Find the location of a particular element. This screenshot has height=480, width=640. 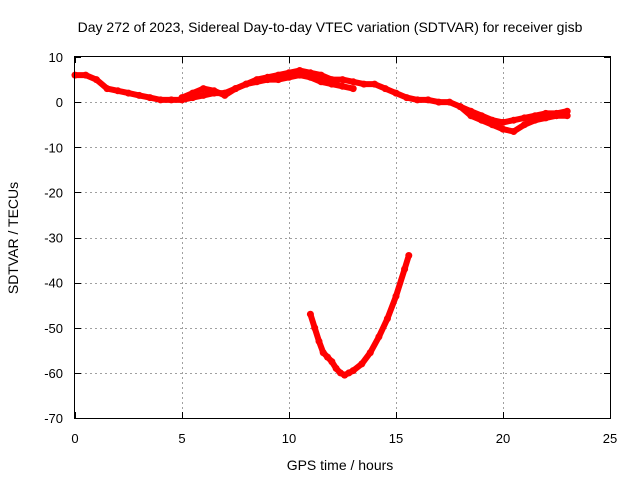

x-tick-label: 0 is located at coordinates (74, 438).